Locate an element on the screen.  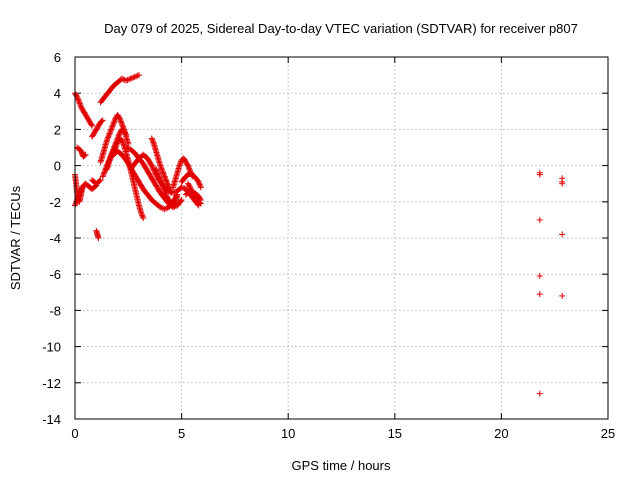
x-tick-label: 20 is located at coordinates (501, 433).